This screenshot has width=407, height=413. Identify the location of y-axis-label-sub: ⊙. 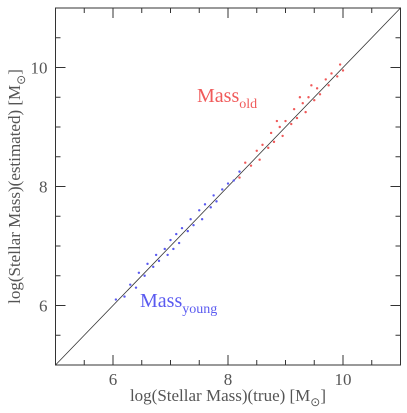
(21, 80).